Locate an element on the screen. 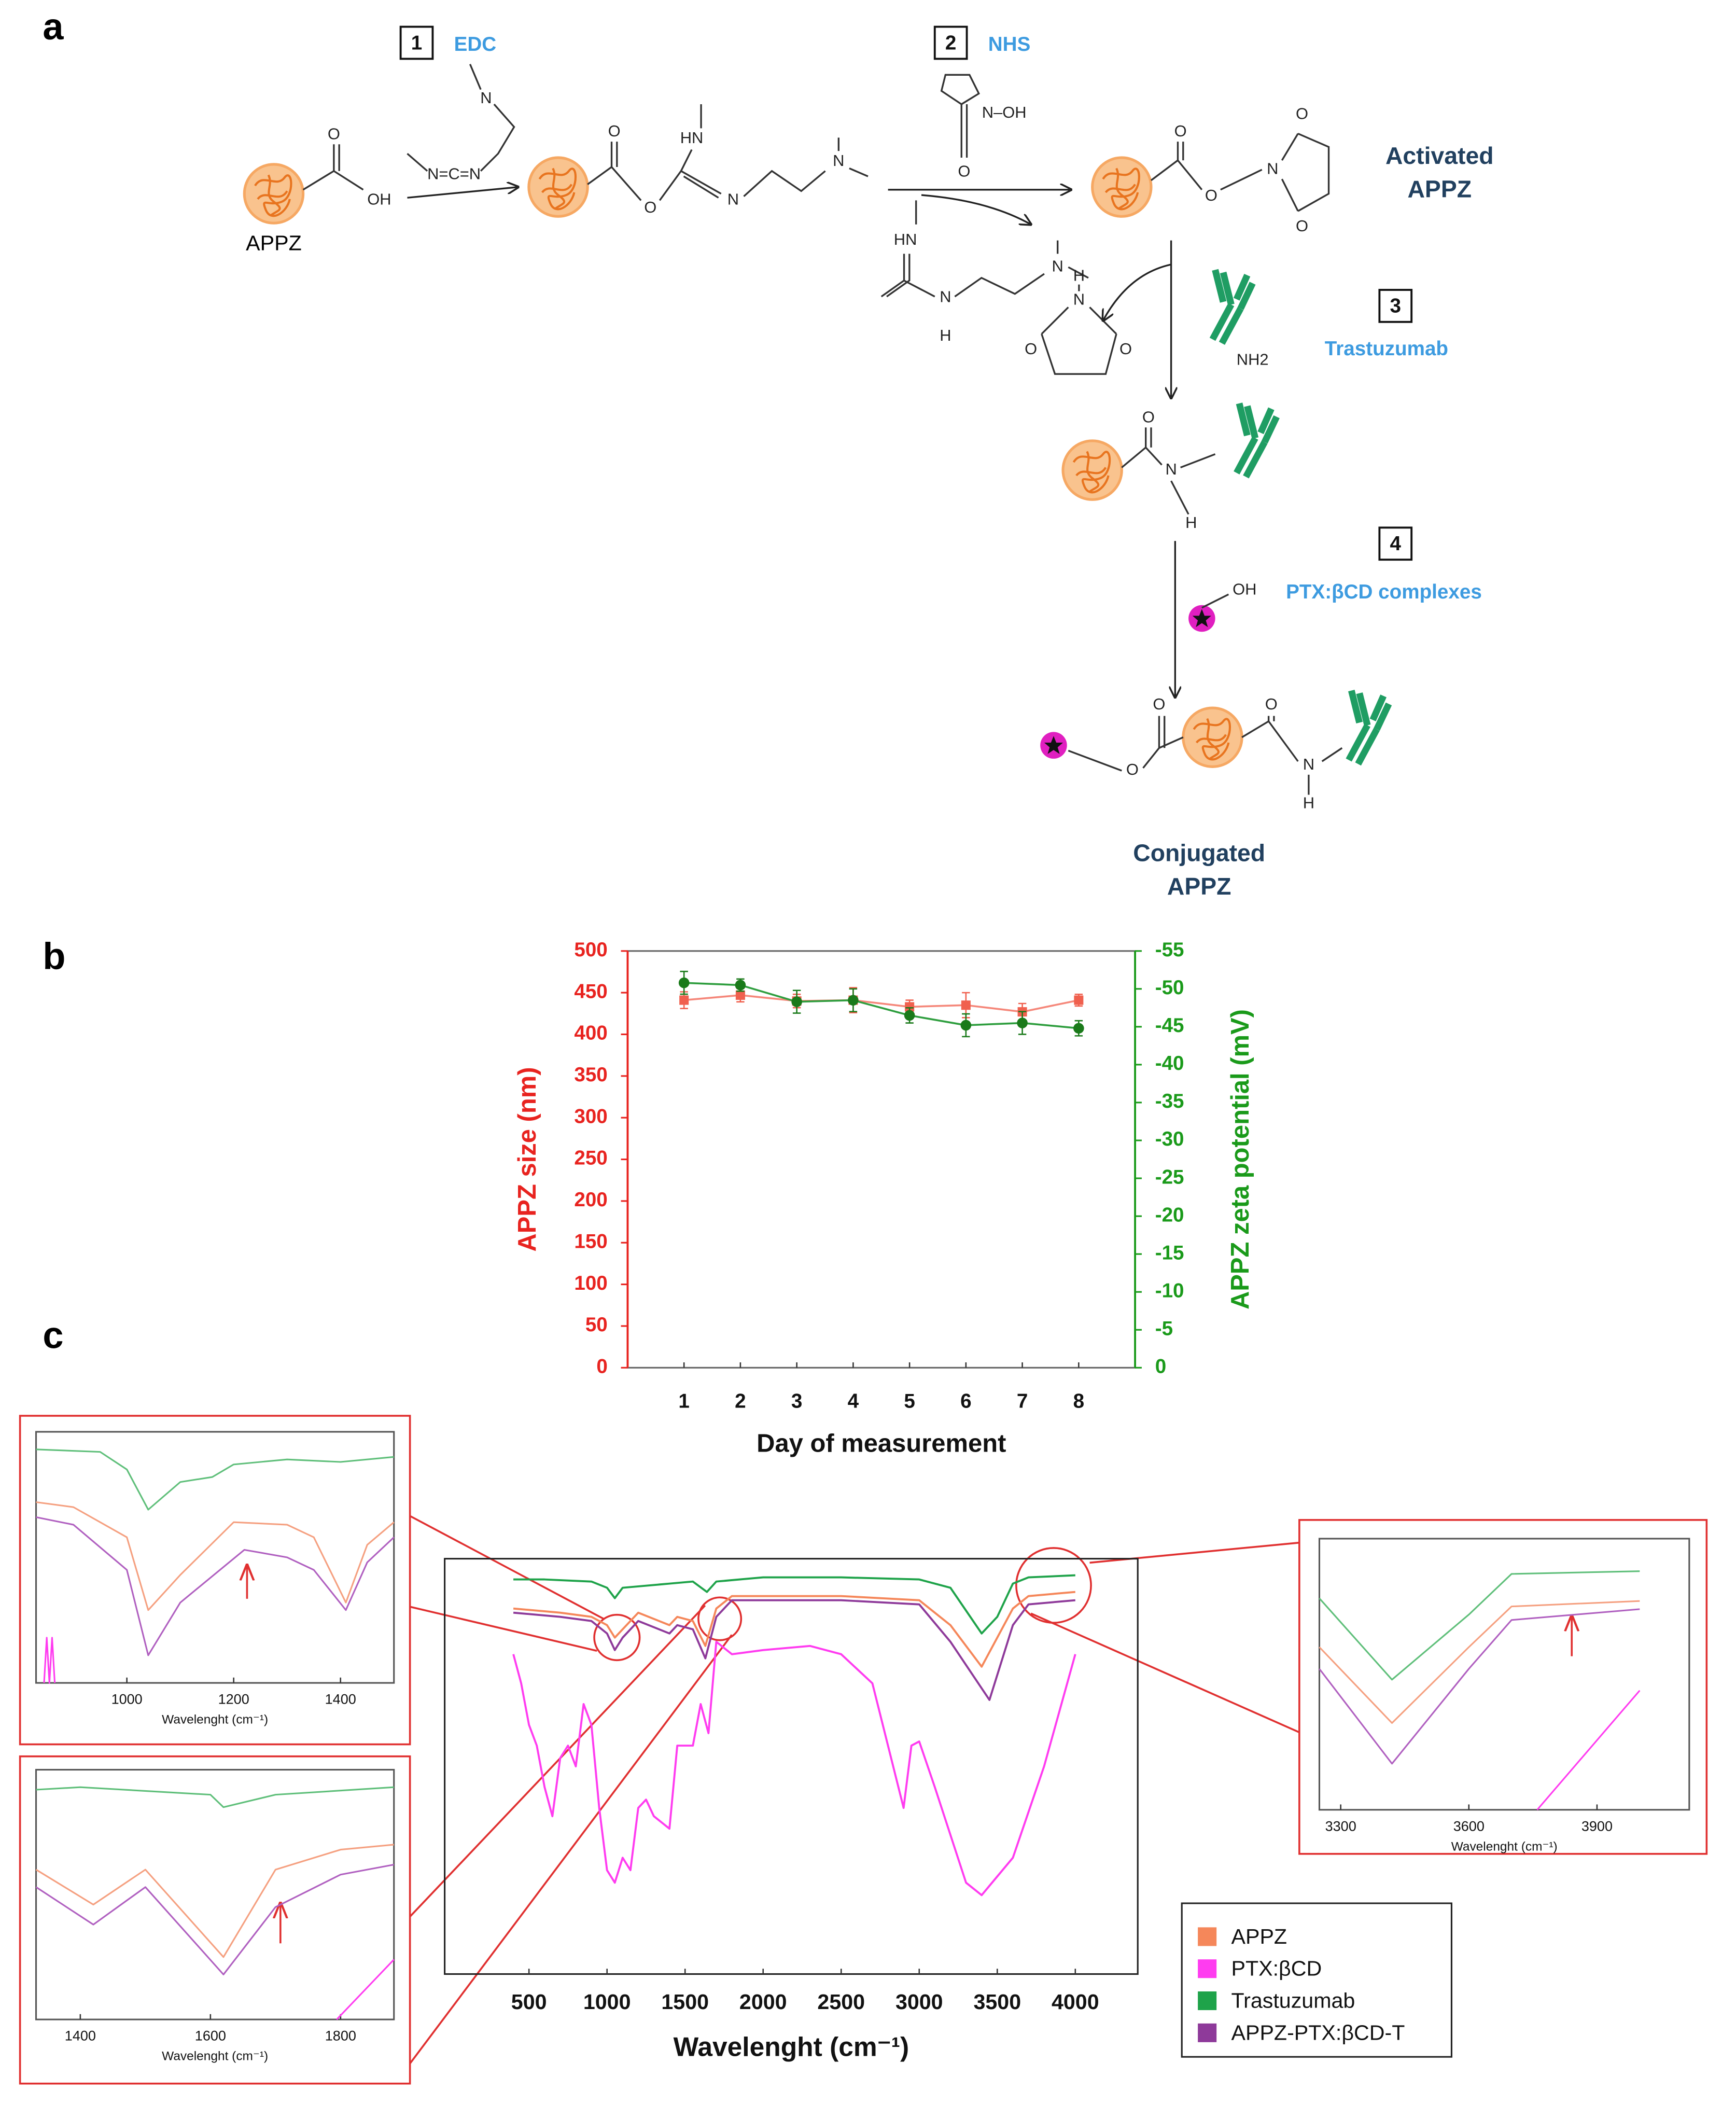 This screenshot has height=2105, width=1736. x-tick-label: 7 is located at coordinates (1022, 1401).